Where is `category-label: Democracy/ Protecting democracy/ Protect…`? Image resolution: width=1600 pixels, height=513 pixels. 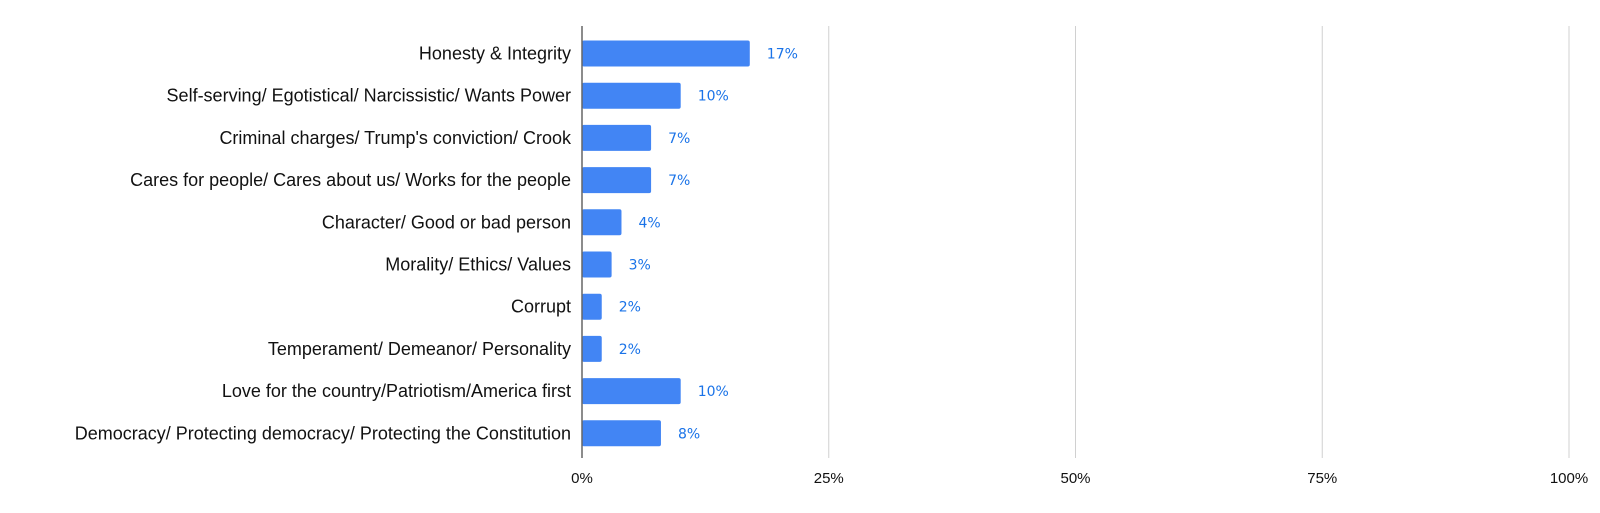 category-label: Democracy/ Protecting democracy/ Protect… is located at coordinates (323, 433).